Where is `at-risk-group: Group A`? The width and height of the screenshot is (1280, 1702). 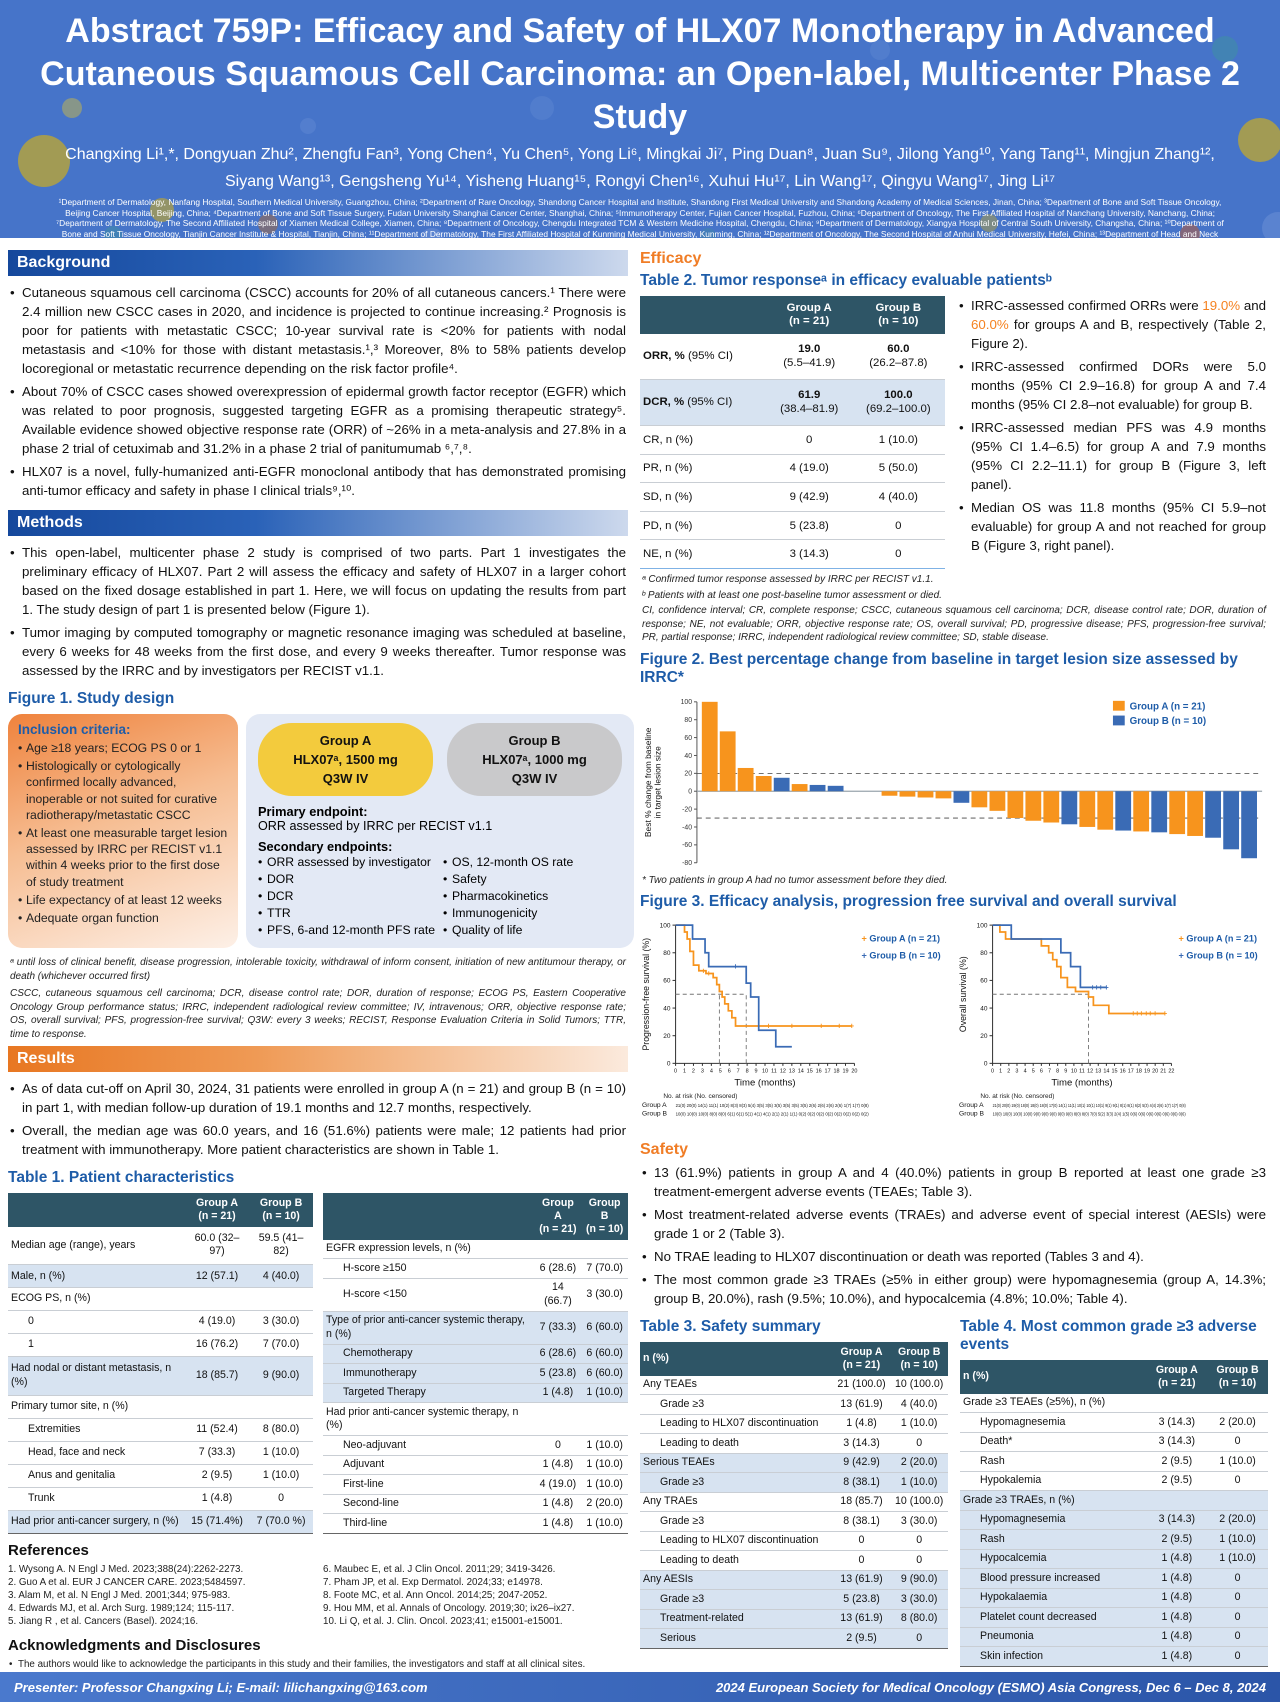
at-risk-group: Group A is located at coordinates (971, 1105).